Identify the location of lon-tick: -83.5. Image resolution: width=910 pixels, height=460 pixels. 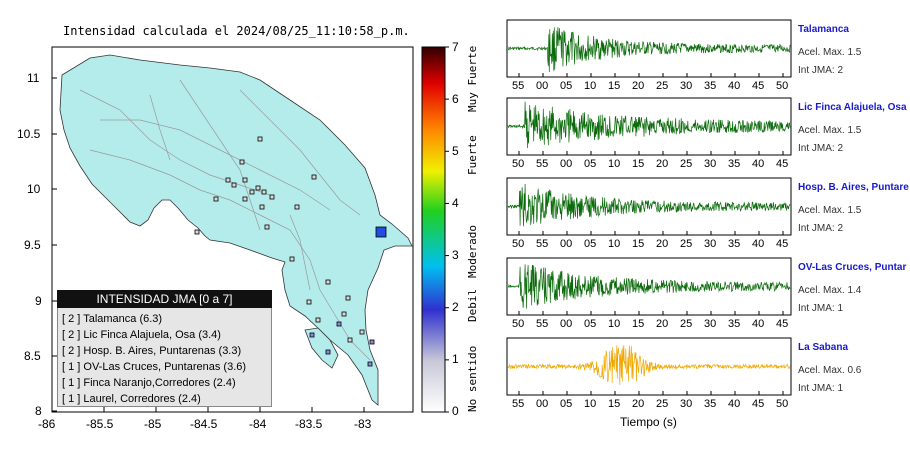
(309, 424).